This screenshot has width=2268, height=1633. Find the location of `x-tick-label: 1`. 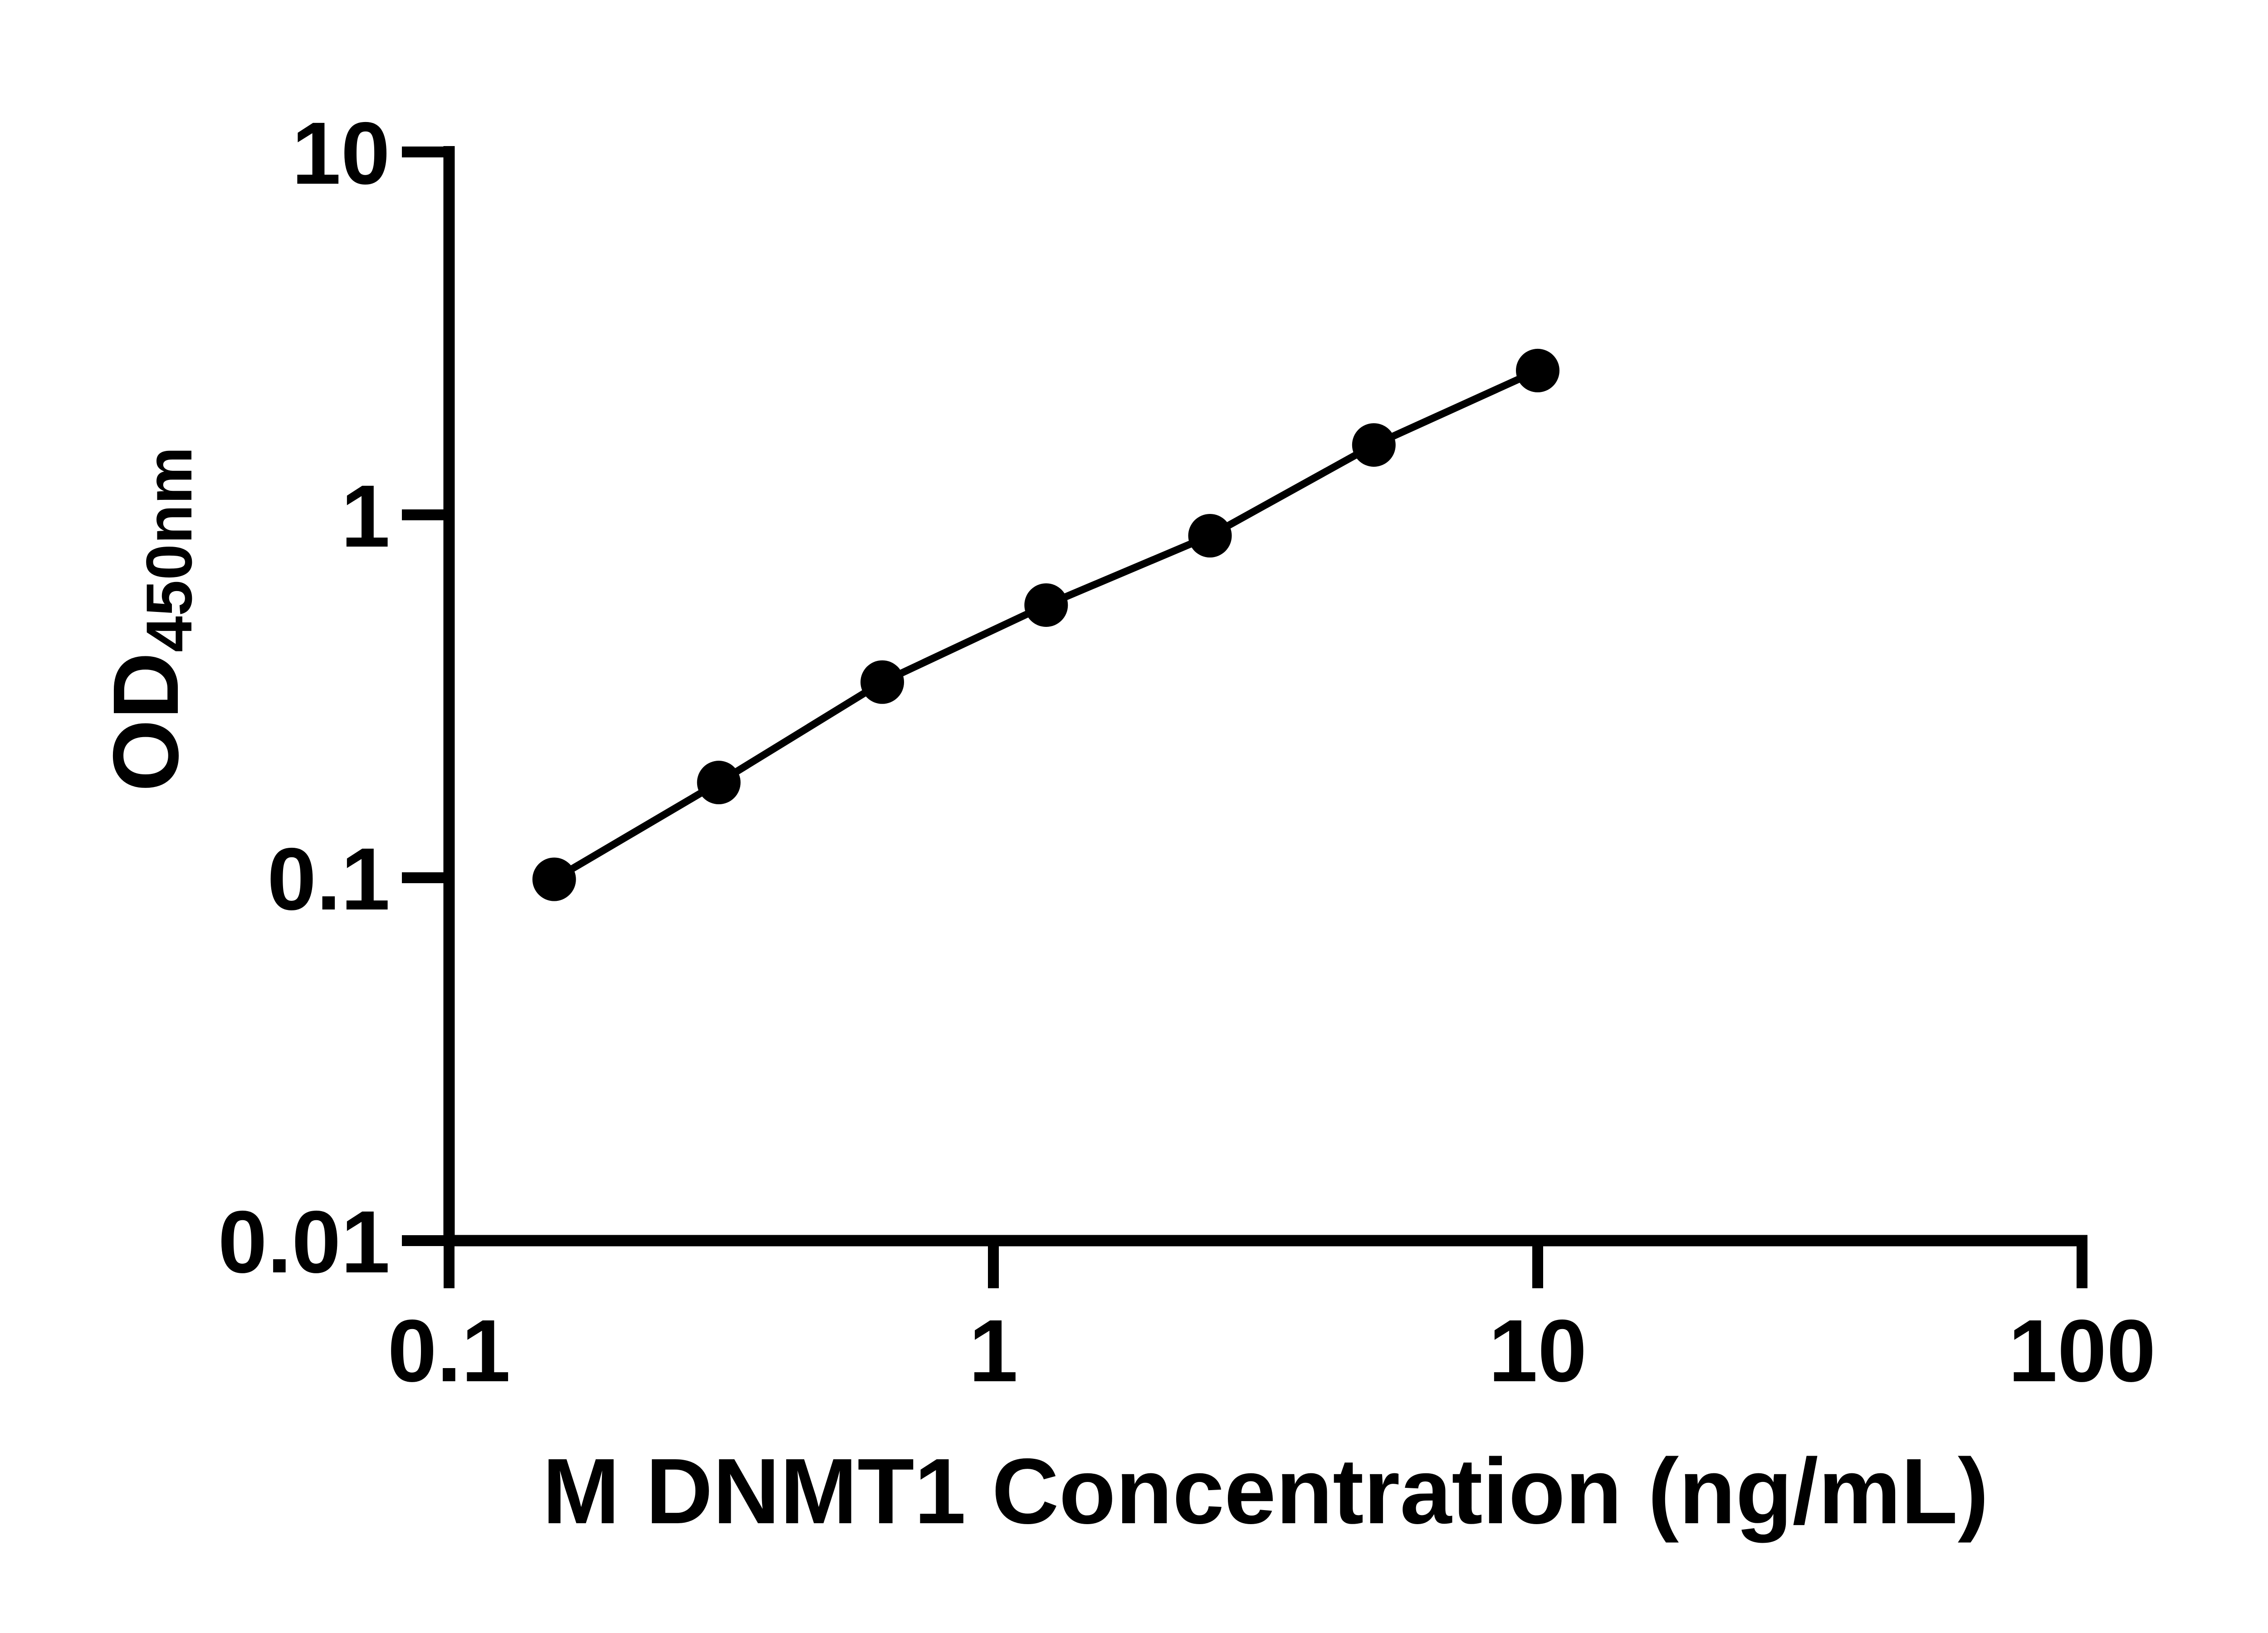

x-tick-label: 1 is located at coordinates (994, 1350).